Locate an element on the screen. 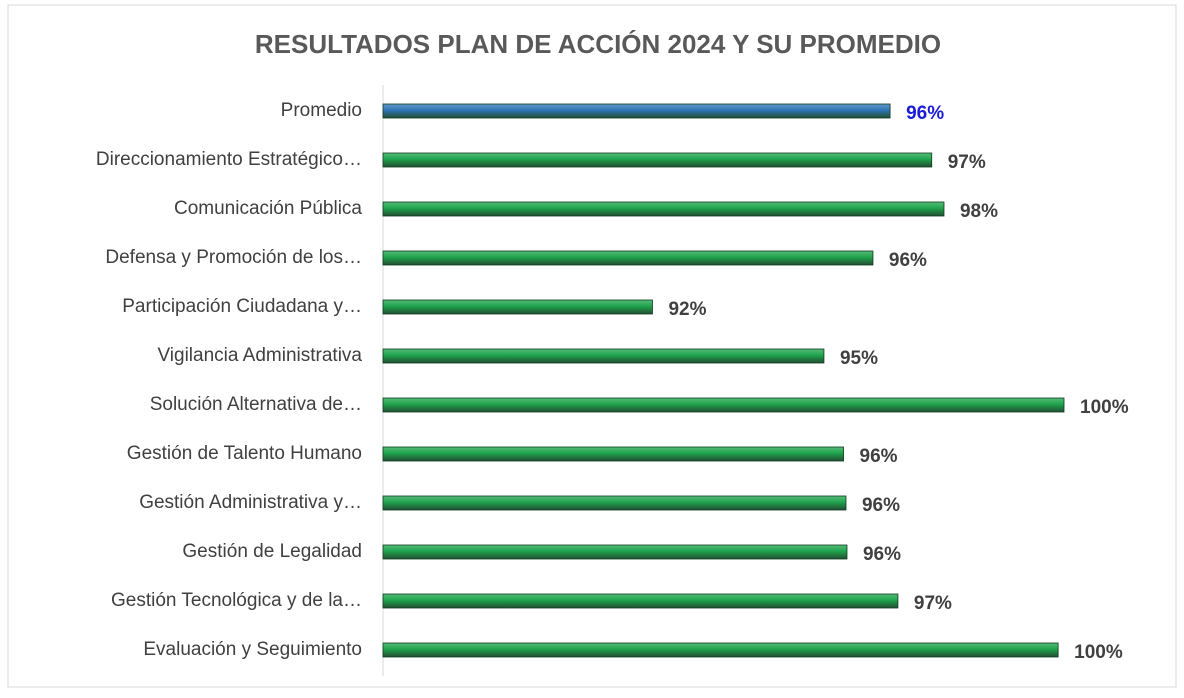 This screenshot has height=698, width=1184. category-label: Promedio is located at coordinates (321, 110).